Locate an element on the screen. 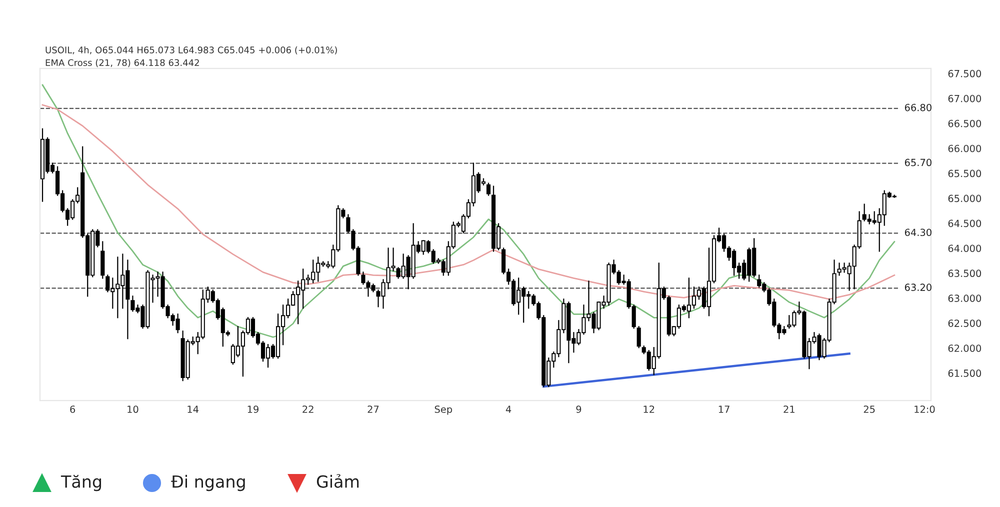  y-tick-label: 64.000 is located at coordinates (965, 248).